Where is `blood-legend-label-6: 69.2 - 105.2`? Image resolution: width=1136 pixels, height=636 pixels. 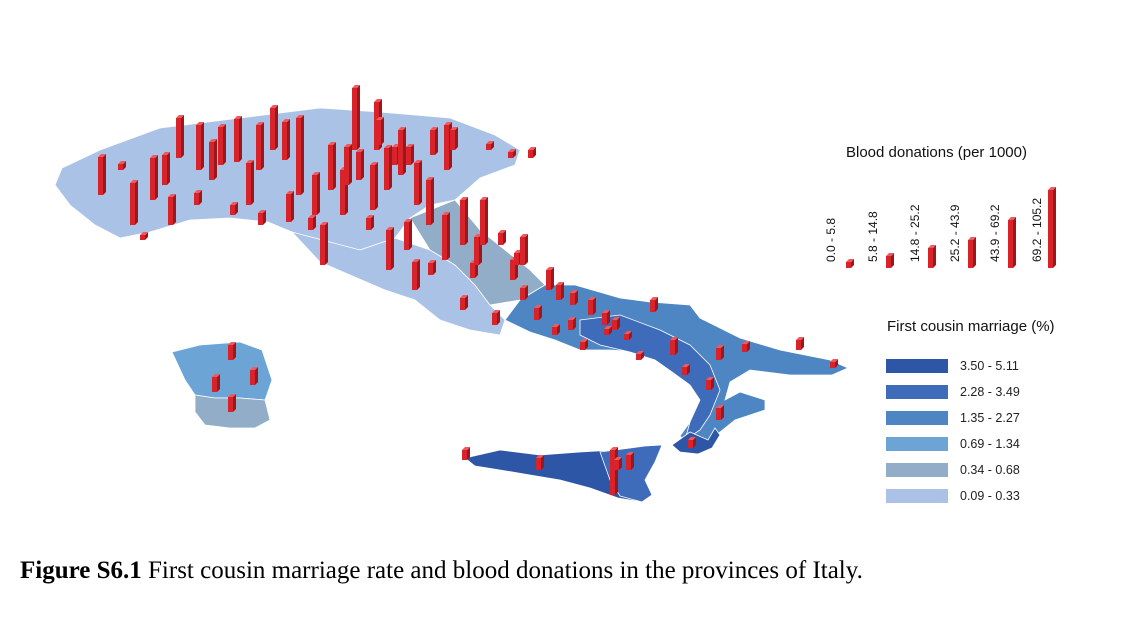 blood-legend-label-6: 69.2 - 105.2 is located at coordinates (1037, 230).